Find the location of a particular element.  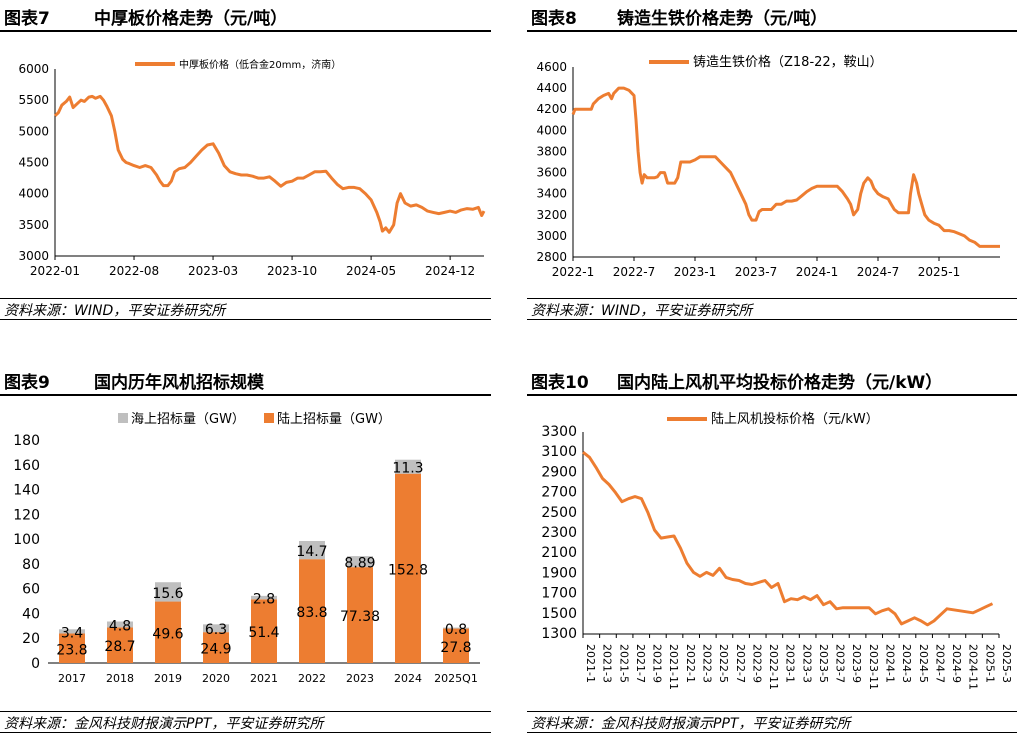

y-tick-label: 2500 is located at coordinates (559, 513).